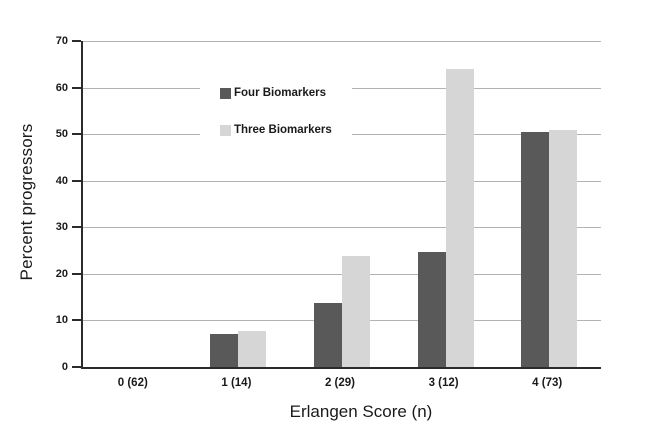 The image size is (650, 445). I want to click on bar-four-biomarkers-4-73-, so click(535, 249).